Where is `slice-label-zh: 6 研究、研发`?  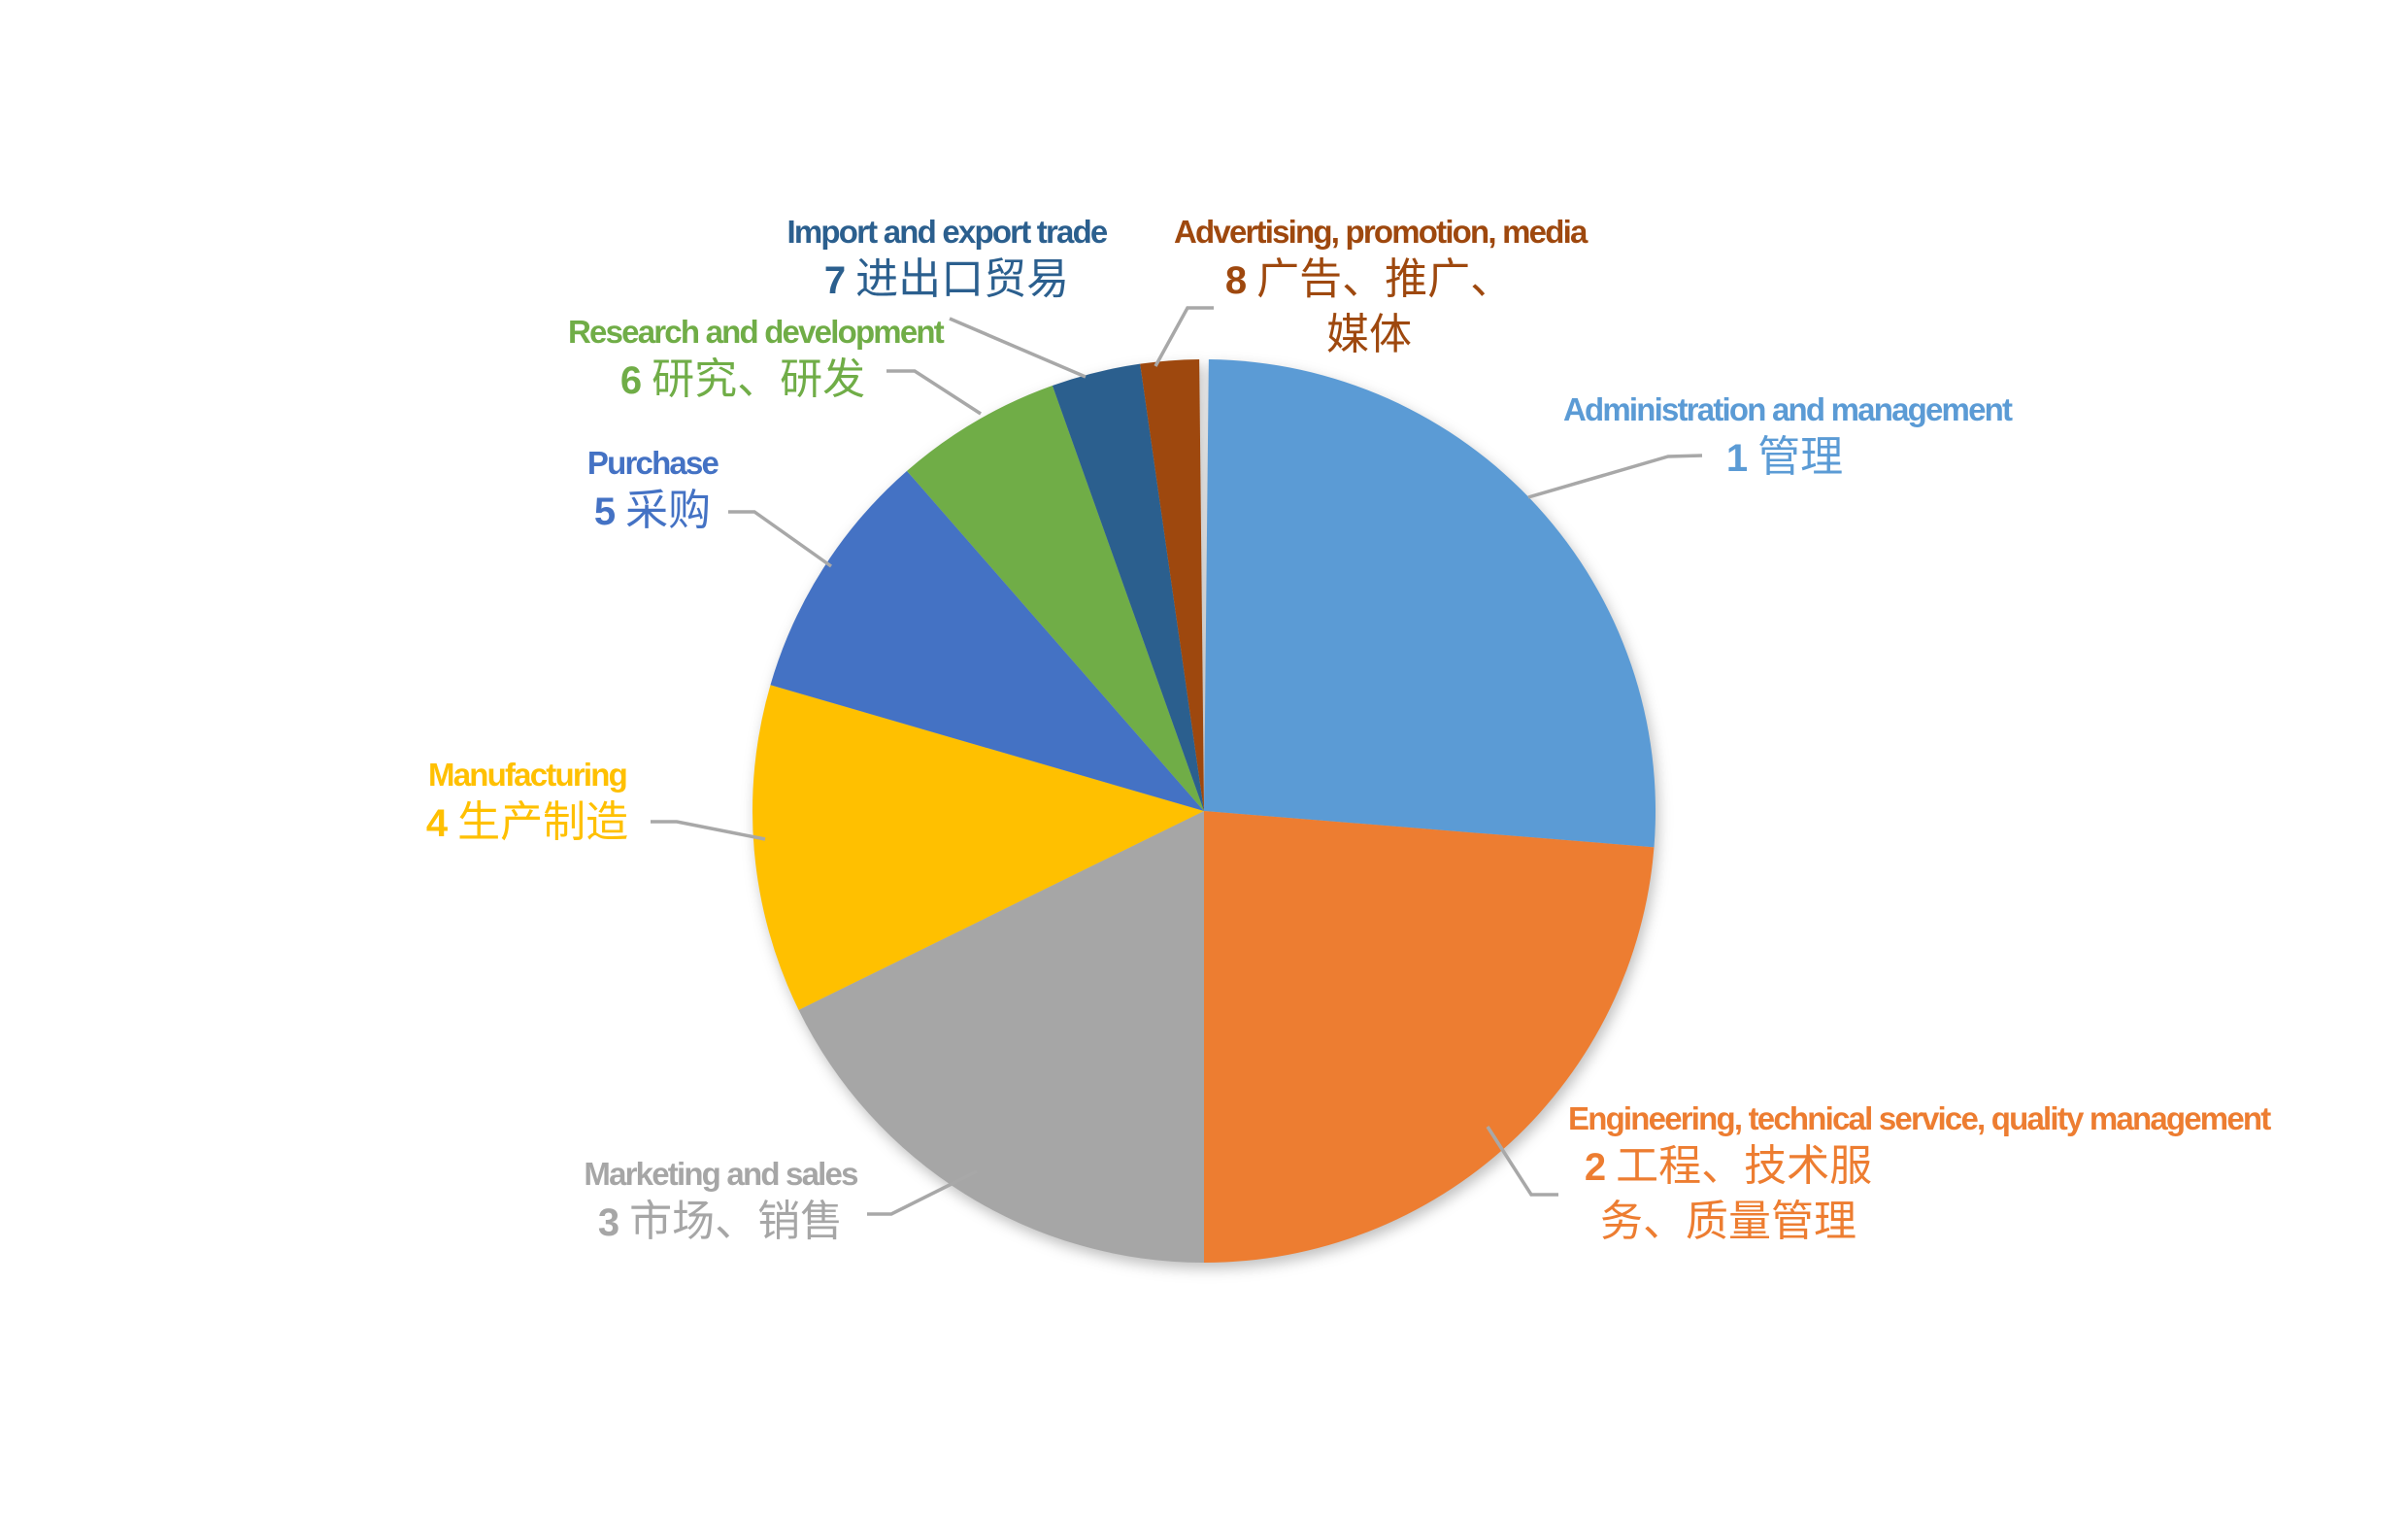 slice-label-zh: 6 研究、研发 is located at coordinates (743, 379).